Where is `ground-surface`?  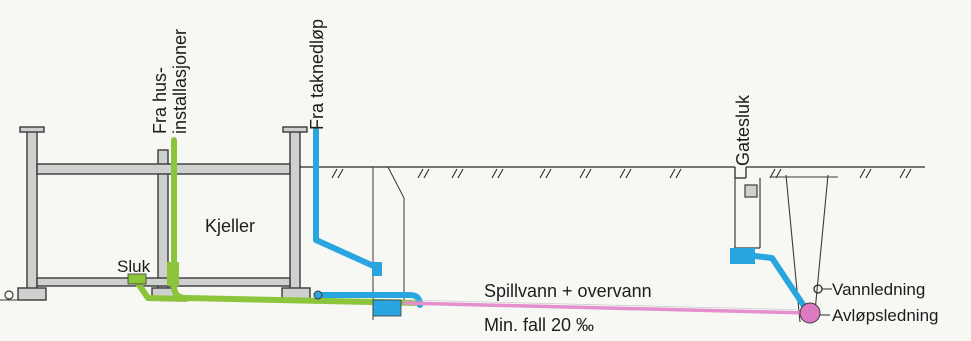
ground-surface is located at coordinates (612, 172).